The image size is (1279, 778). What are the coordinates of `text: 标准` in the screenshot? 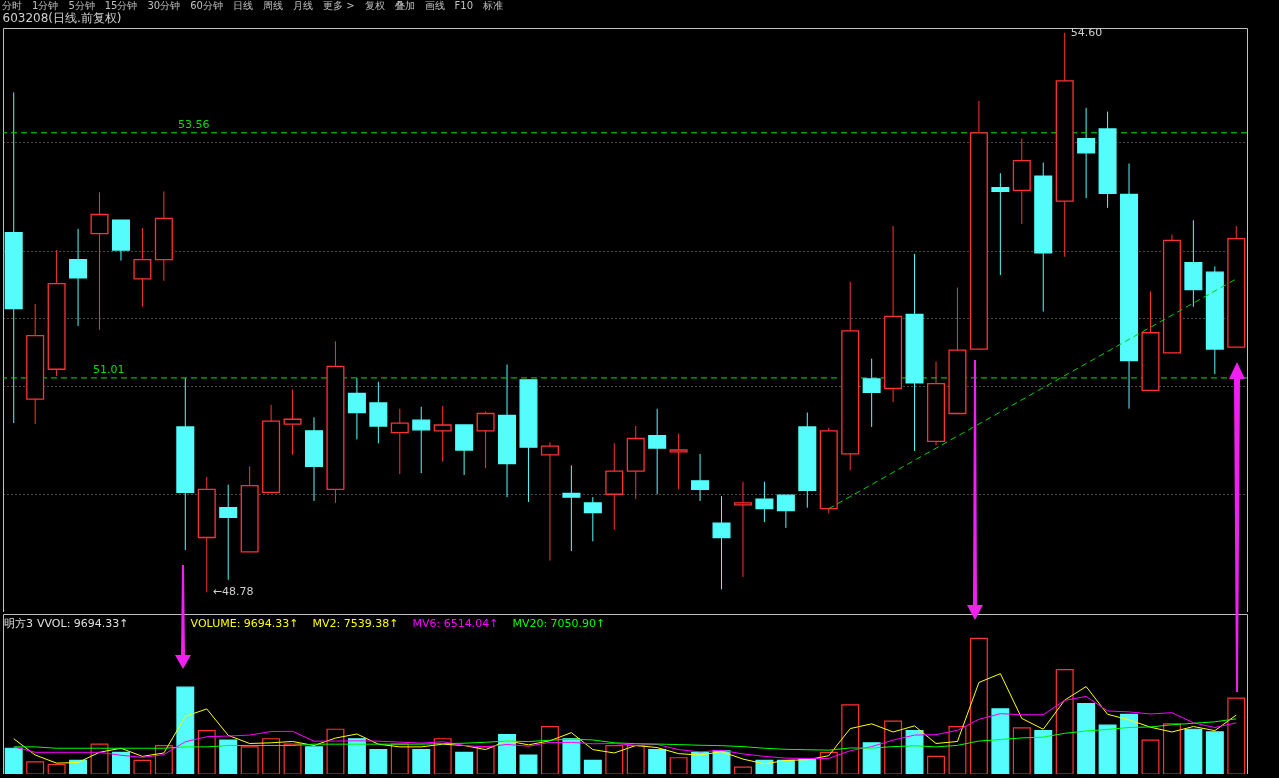 It's located at (493, 5).